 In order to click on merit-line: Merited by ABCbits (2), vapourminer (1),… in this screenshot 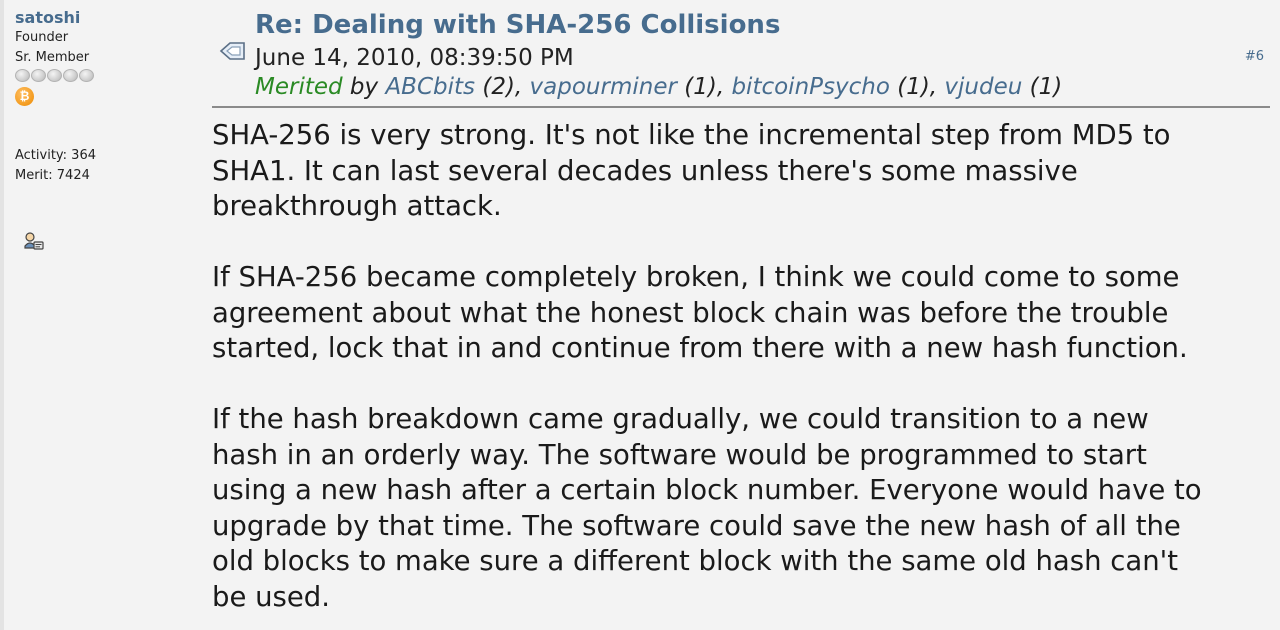, I will do `click(659, 87)`.